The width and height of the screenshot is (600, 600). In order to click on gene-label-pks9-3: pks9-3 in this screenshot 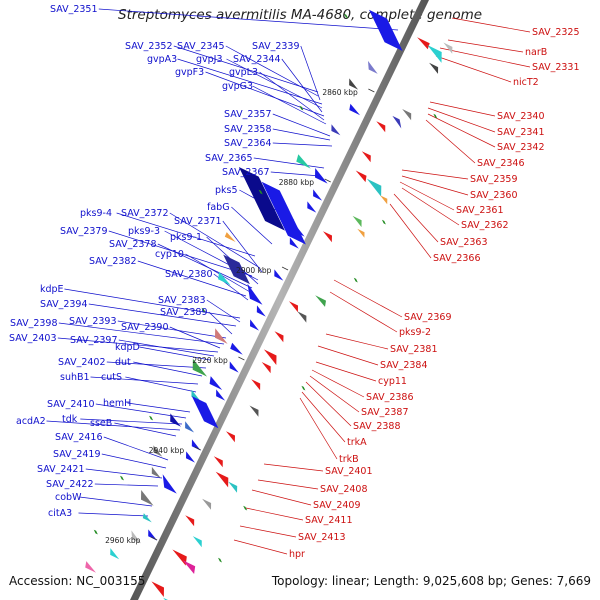, I will do `click(144, 231)`.